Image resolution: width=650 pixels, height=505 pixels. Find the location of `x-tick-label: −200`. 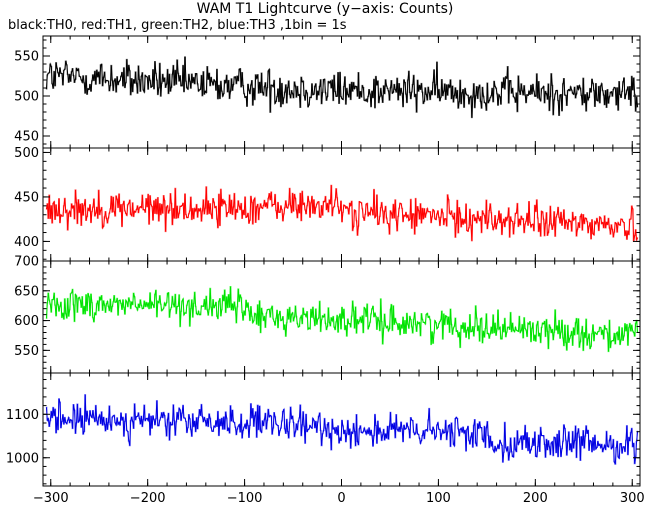

x-tick-label: −200 is located at coordinates (148, 498).